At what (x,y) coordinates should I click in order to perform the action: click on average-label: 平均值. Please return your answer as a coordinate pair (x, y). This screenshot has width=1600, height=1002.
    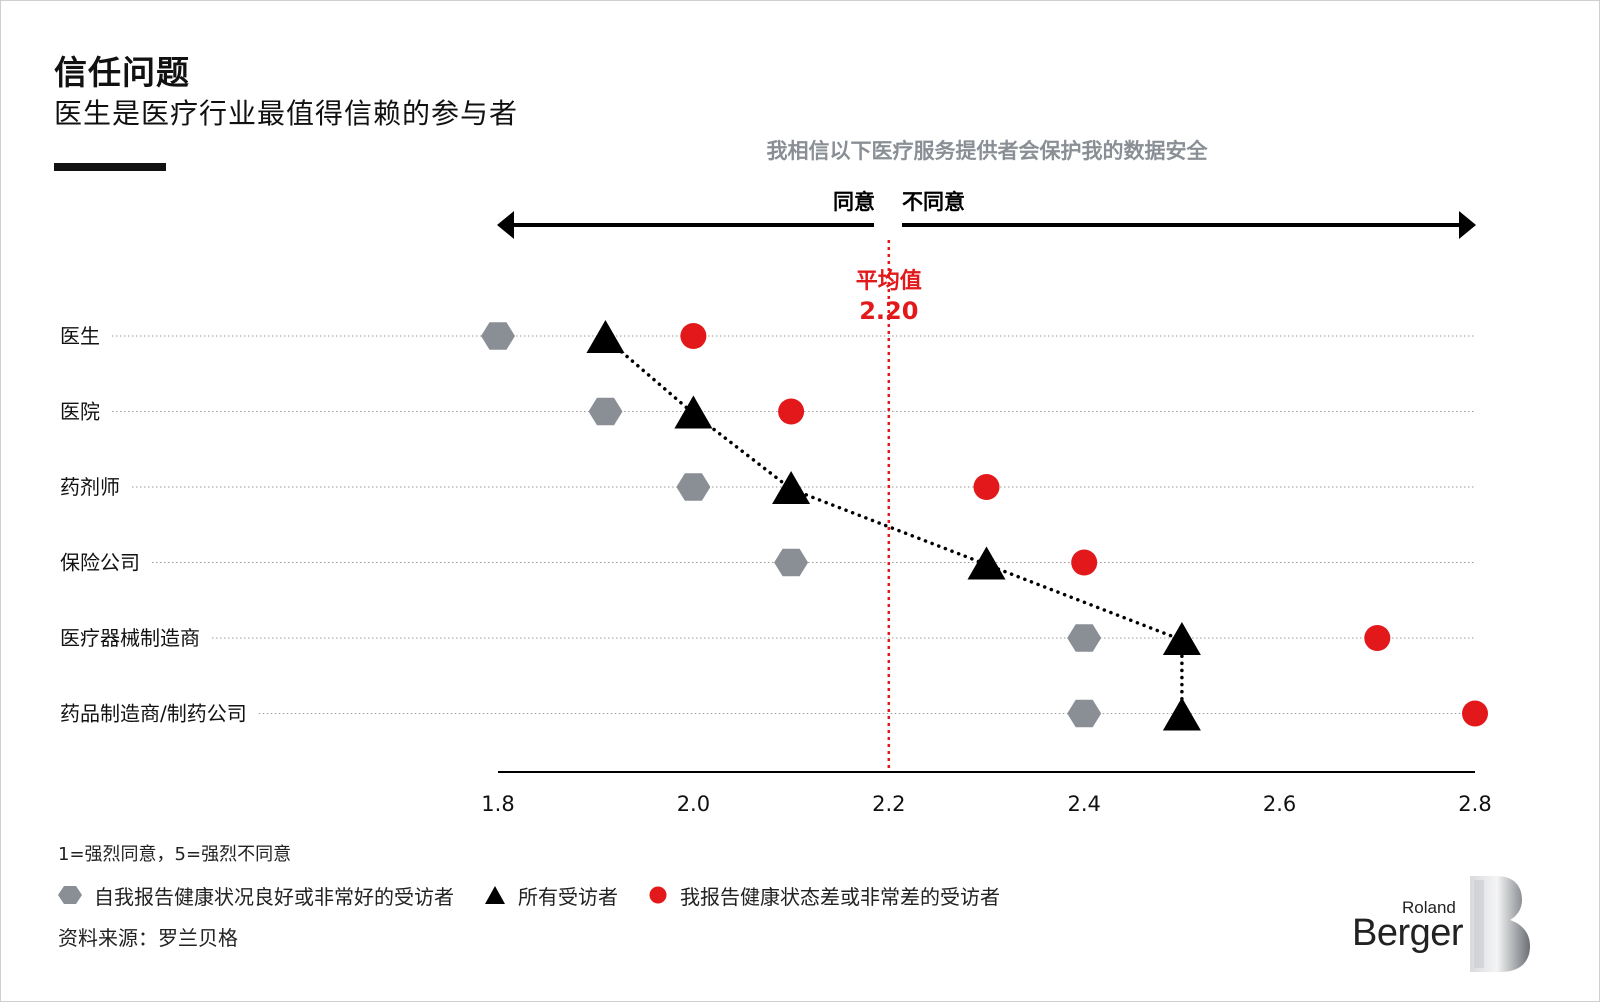
    Looking at the image, I should click on (889, 281).